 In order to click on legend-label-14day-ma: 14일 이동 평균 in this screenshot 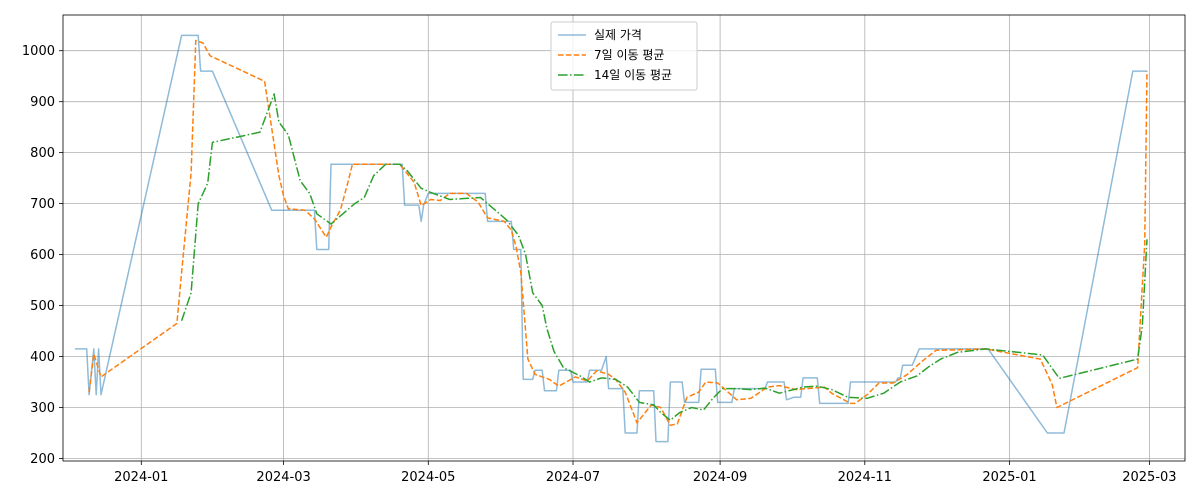, I will do `click(633, 75)`.